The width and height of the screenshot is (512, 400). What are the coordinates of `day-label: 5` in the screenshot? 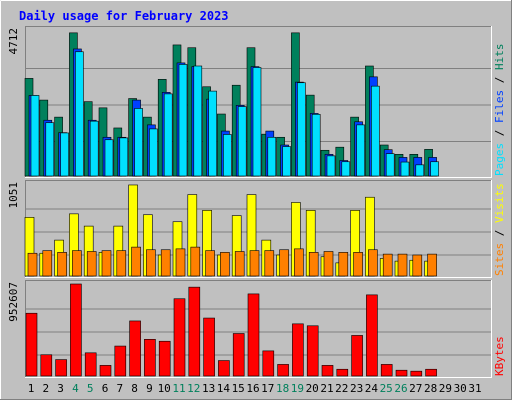 It's located at (90, 388).